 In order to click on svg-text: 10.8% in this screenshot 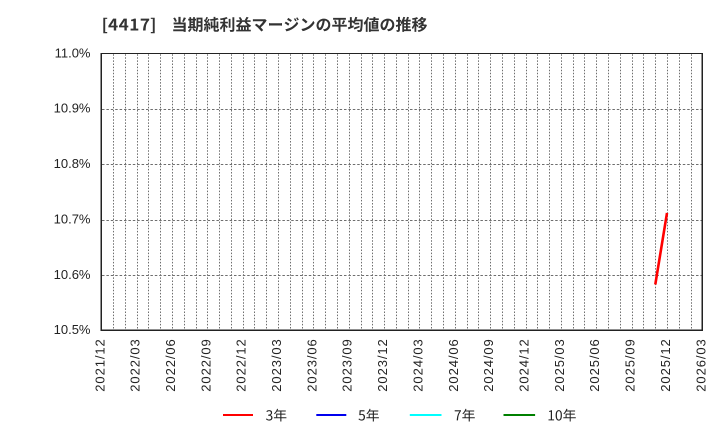, I will do `click(72, 163)`.